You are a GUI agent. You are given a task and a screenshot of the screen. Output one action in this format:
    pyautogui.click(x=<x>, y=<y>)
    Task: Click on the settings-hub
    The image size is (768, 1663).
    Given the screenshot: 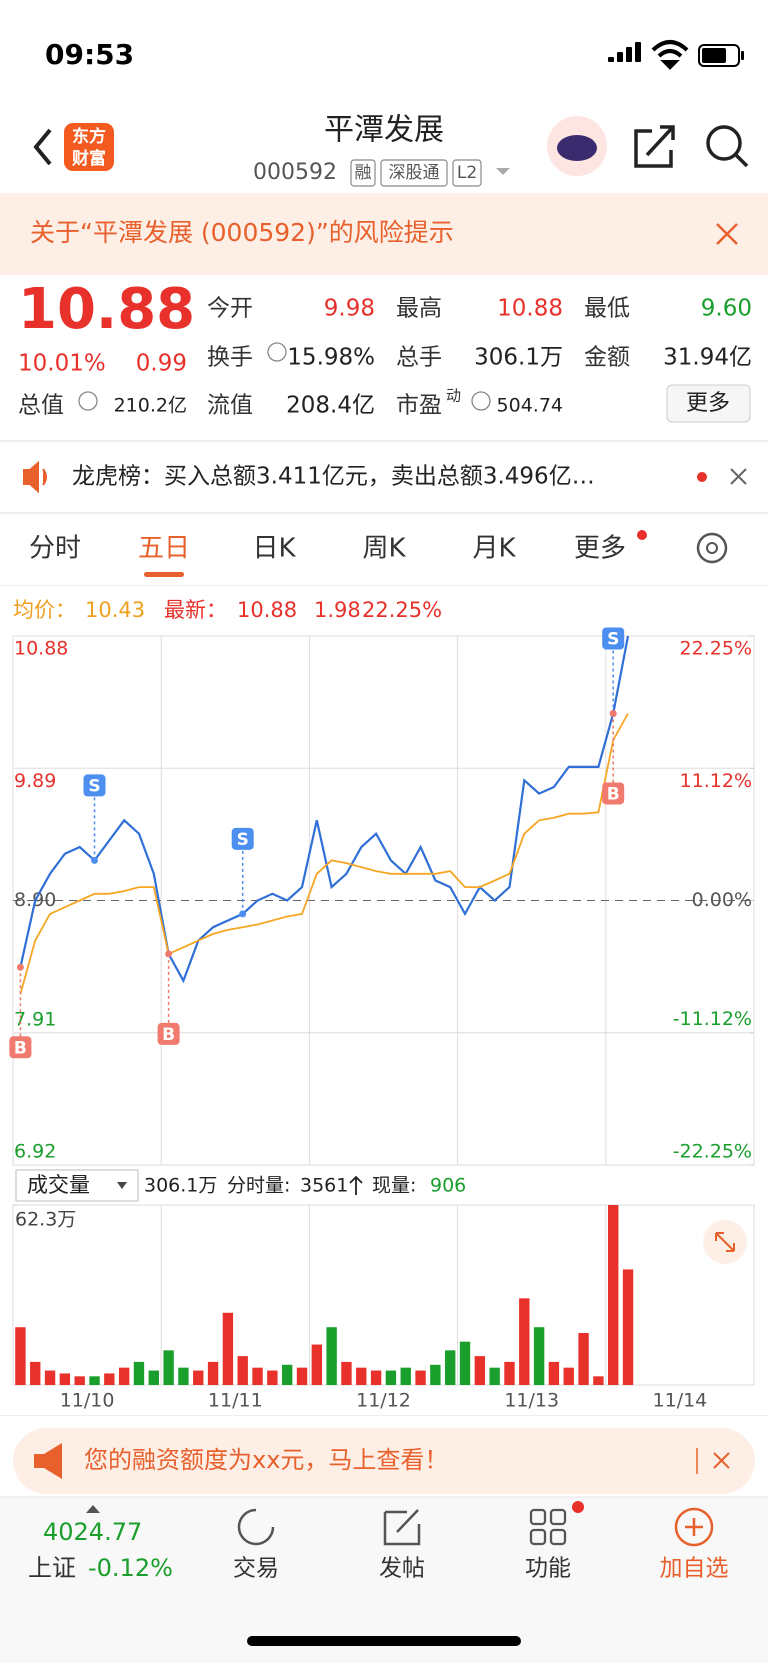 What is the action you would take?
    pyautogui.click(x=712, y=548)
    